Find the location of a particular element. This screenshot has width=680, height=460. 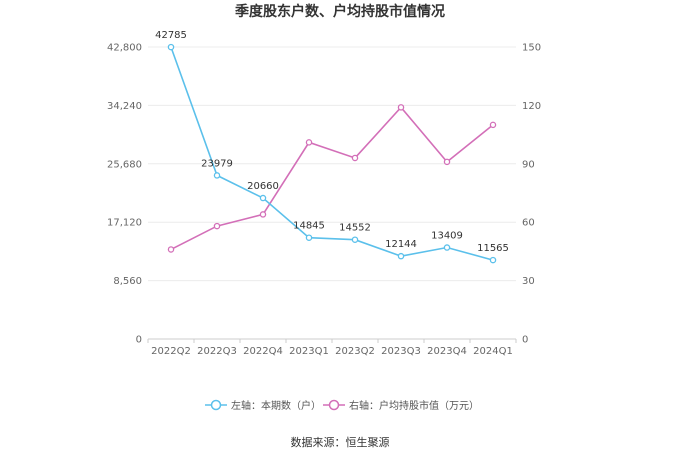

legend-left-series-label: 左轴：本期数（户） is located at coordinates (276, 405).